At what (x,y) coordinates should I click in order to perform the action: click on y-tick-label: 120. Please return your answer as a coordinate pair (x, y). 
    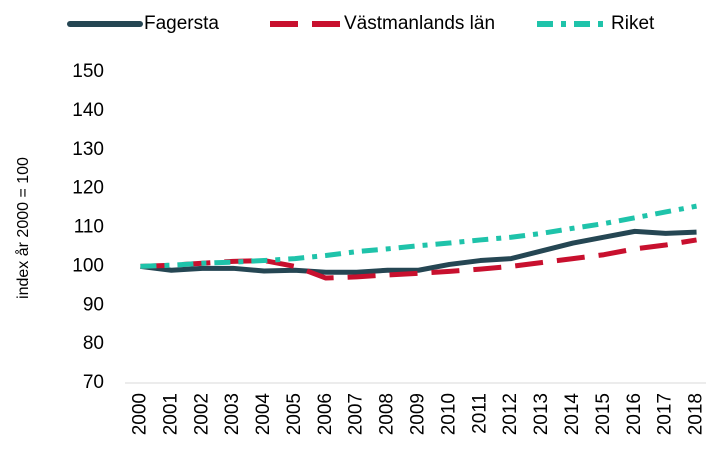
    Looking at the image, I should click on (88, 188).